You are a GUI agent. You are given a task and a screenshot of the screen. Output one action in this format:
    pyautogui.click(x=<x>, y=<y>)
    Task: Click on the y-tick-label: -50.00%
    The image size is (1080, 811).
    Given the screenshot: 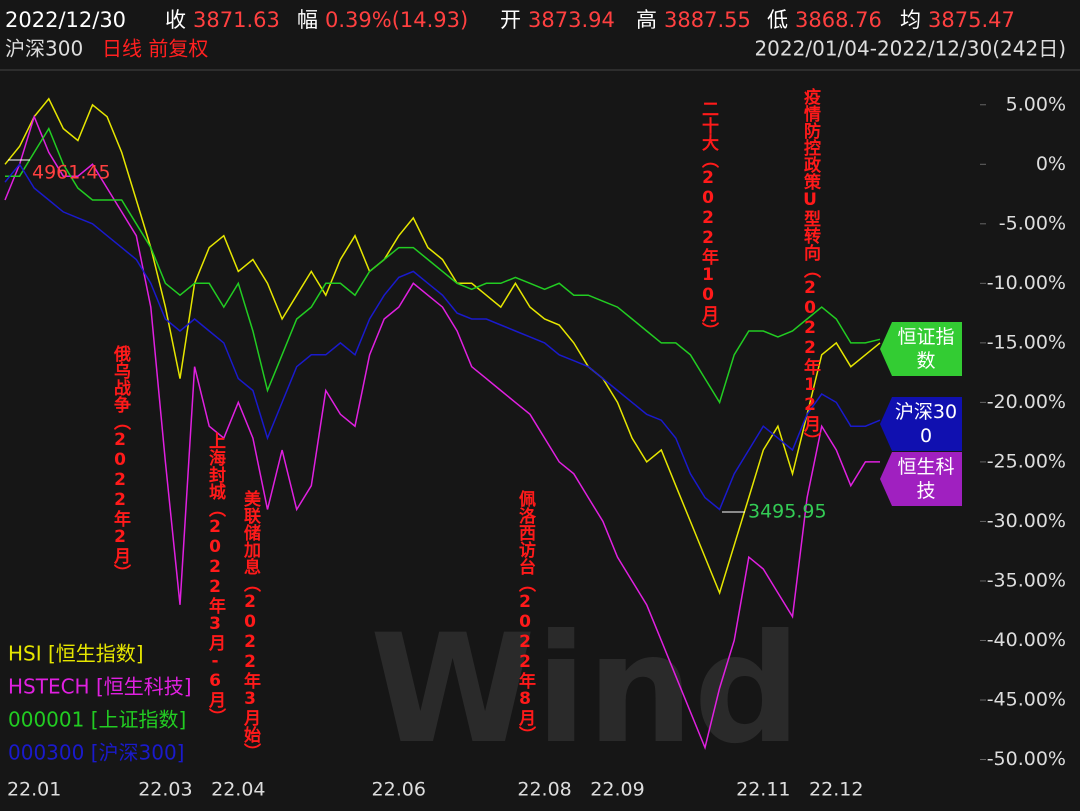 What is the action you would take?
    pyautogui.click(x=1026, y=759)
    